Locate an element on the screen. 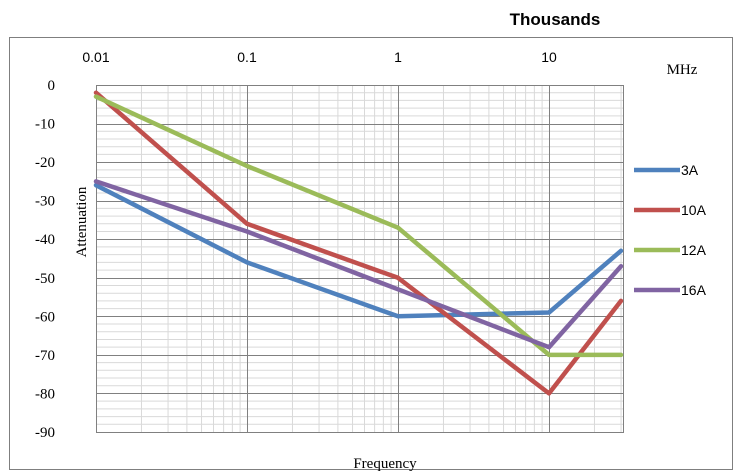 This screenshot has width=742, height=475. y-tick-label: 0 is located at coordinates (52, 86).